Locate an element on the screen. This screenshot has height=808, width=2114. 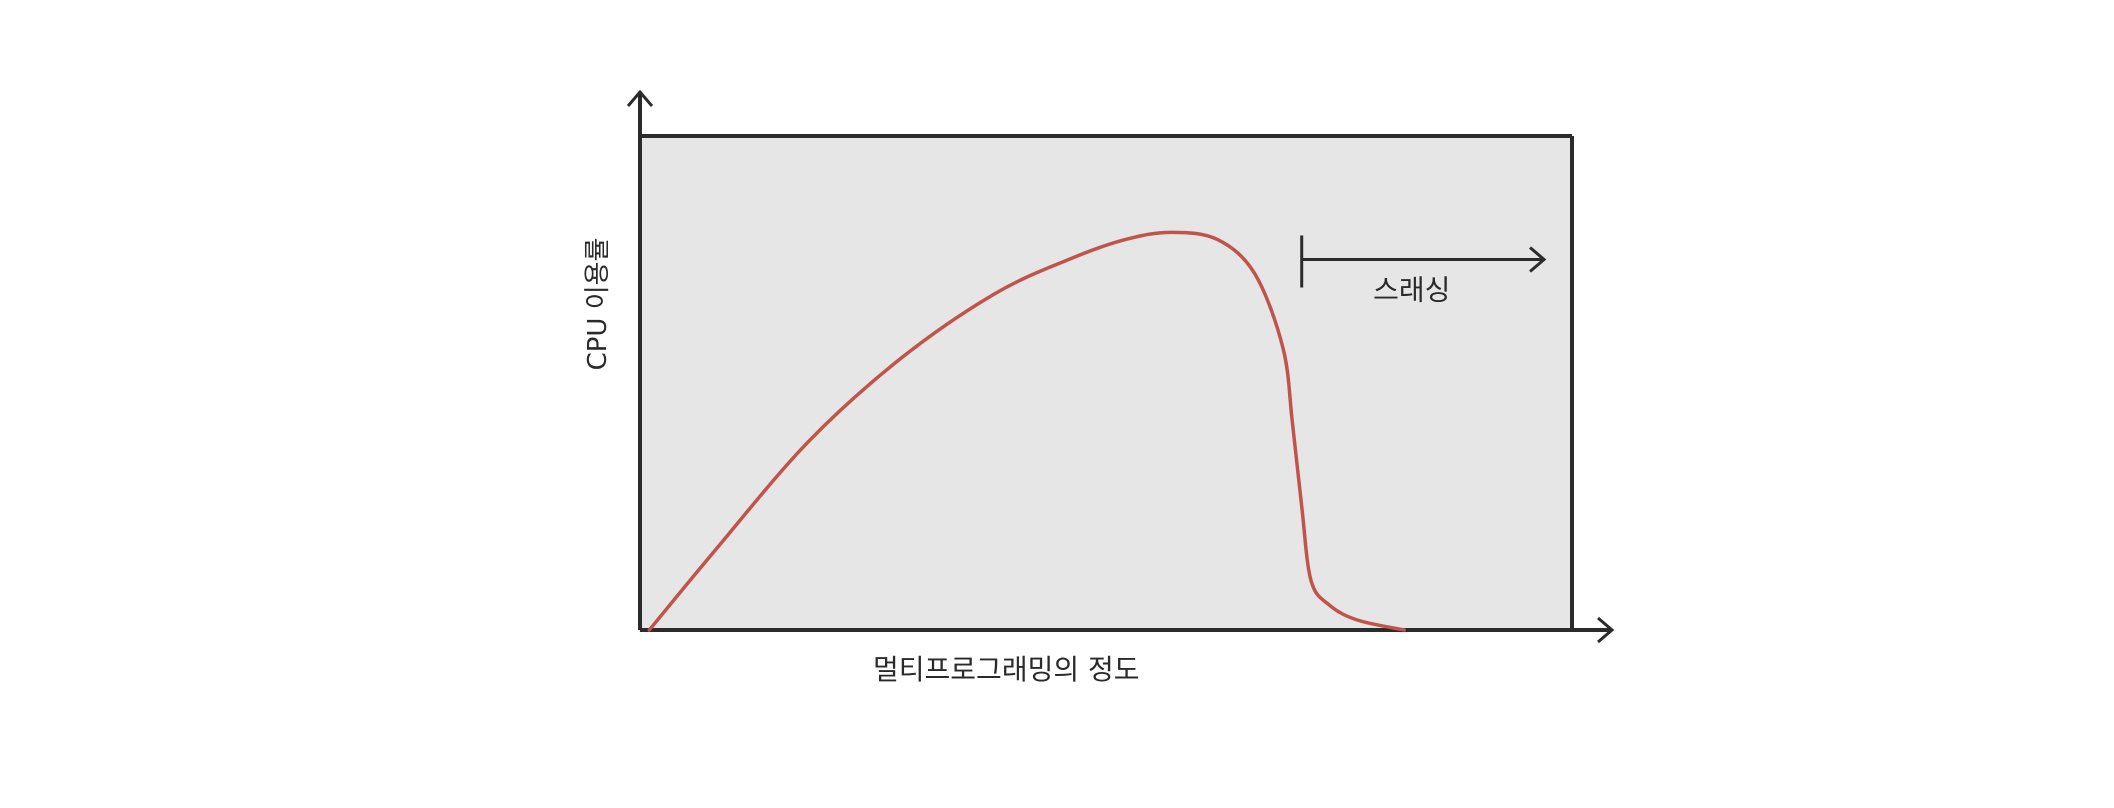
thrashing-annotation: 스래싱 is located at coordinates (1423, 271).